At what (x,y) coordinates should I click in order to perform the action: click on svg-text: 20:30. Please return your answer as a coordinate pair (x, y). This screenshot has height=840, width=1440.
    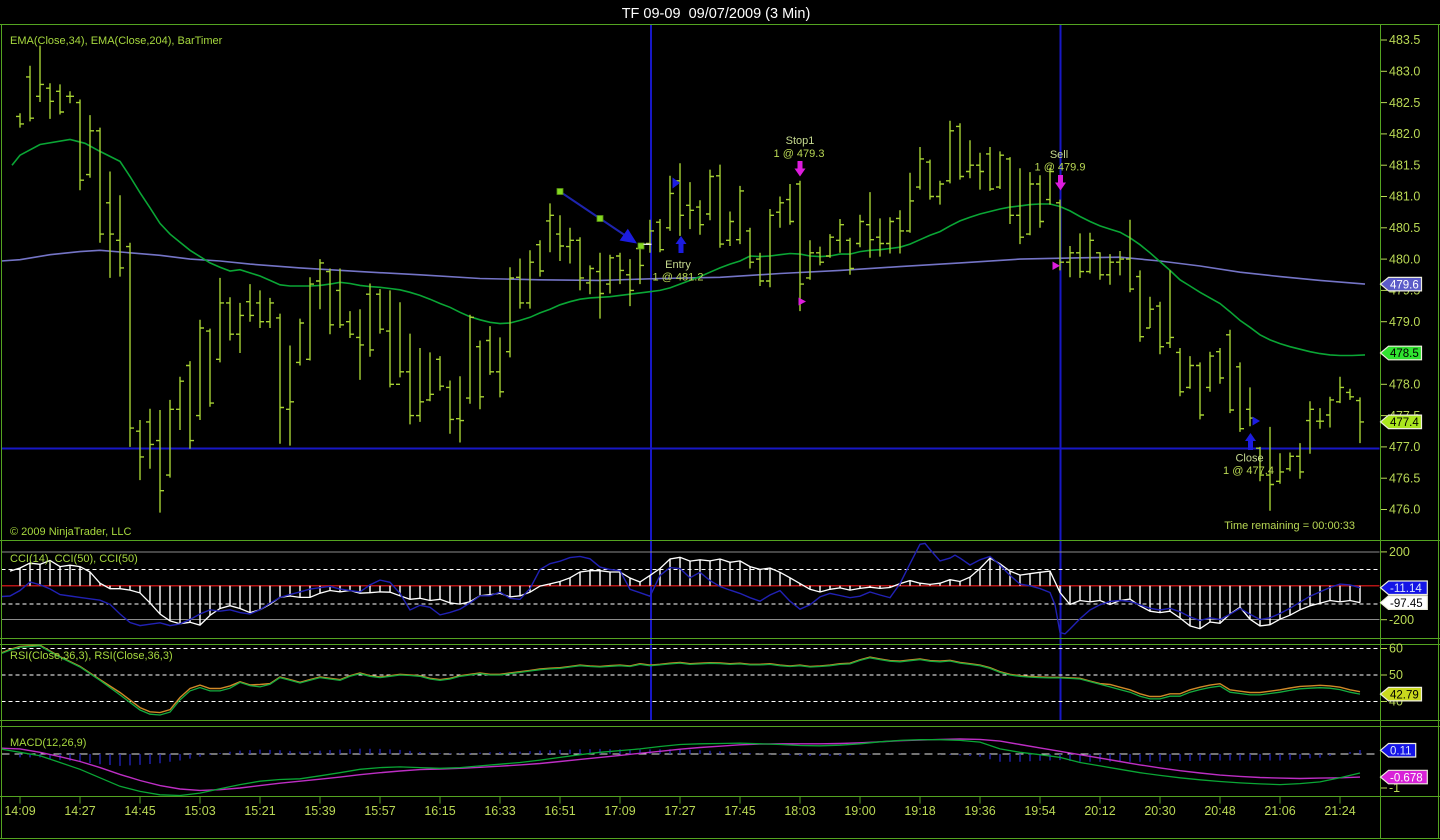
    Looking at the image, I should click on (1159, 811).